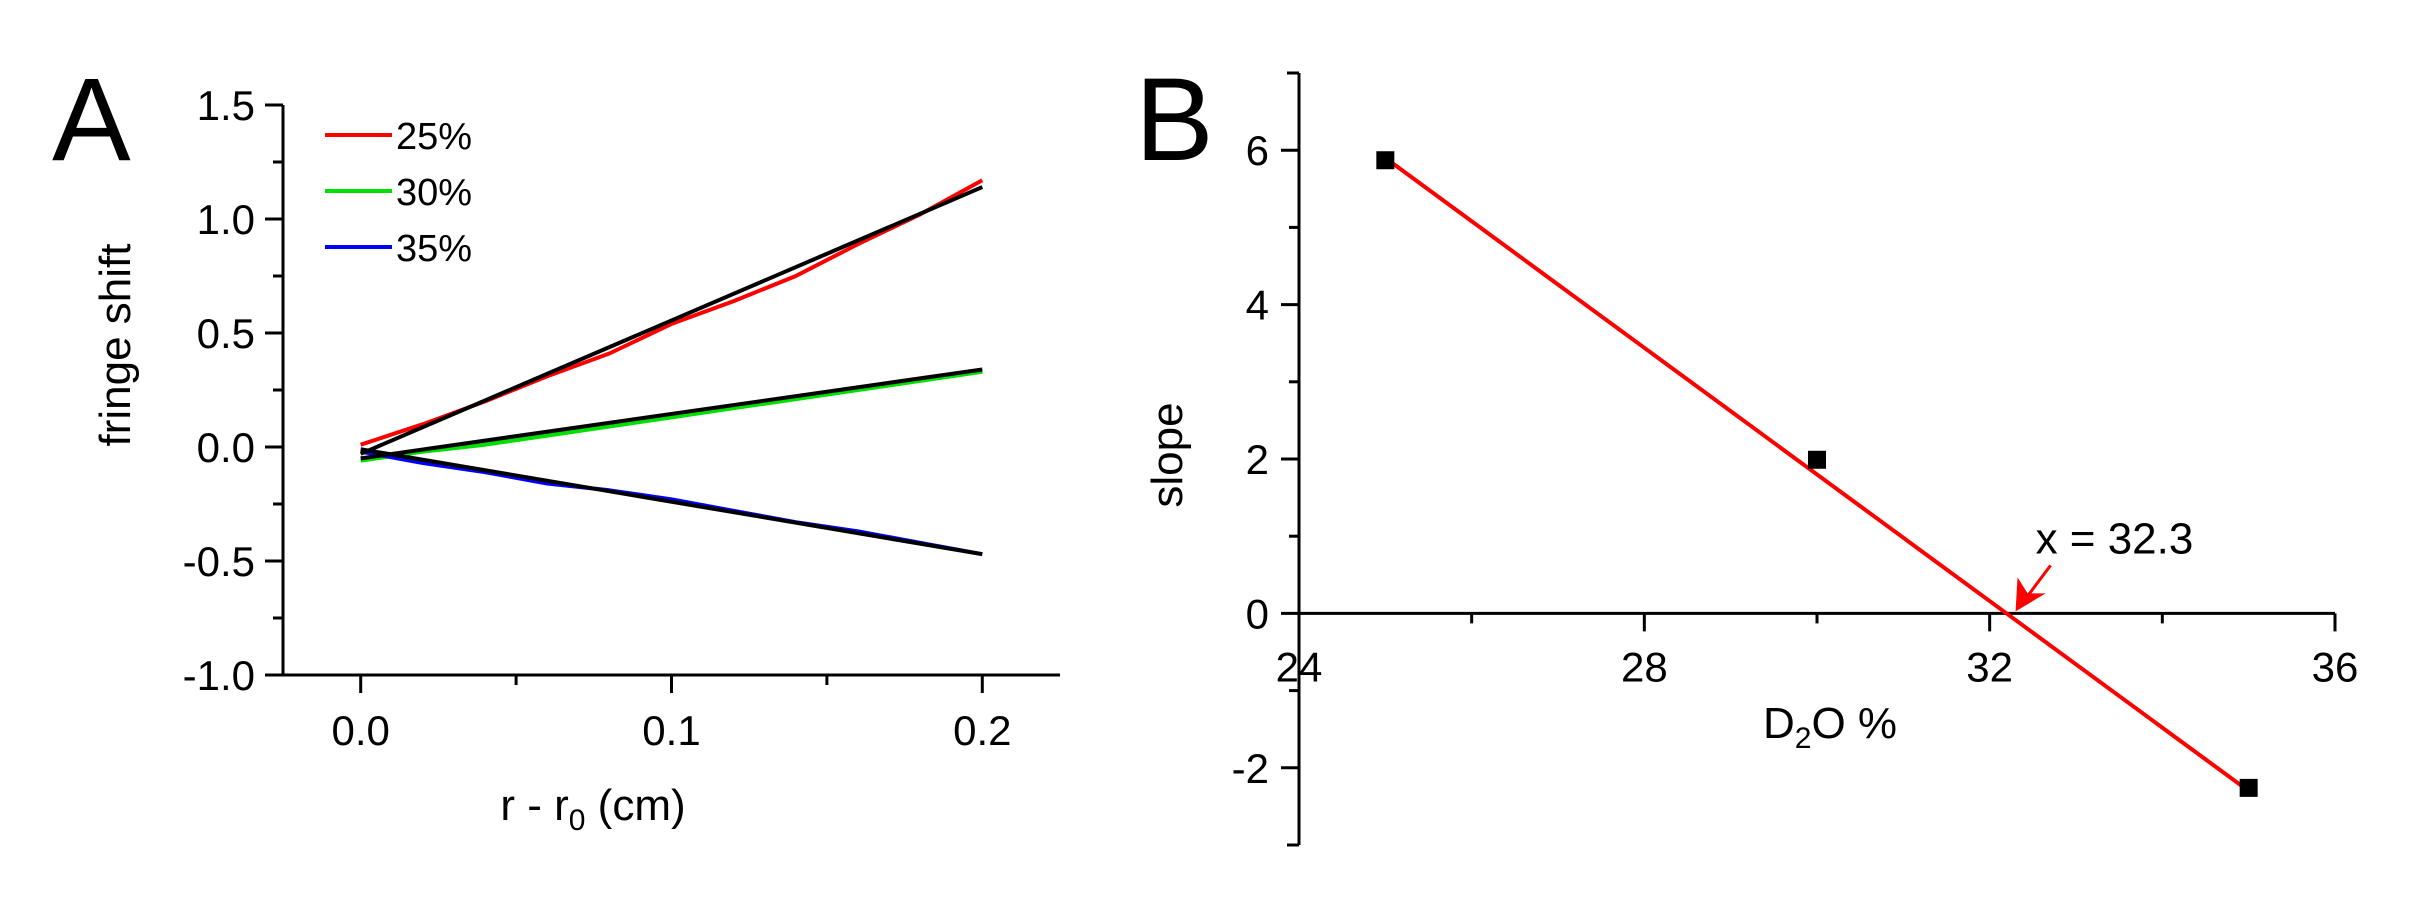 The width and height of the screenshot is (2433, 921). What do you see at coordinates (361, 730) in the screenshot?
I see `panel-a-x-tick-label: 0.0` at bounding box center [361, 730].